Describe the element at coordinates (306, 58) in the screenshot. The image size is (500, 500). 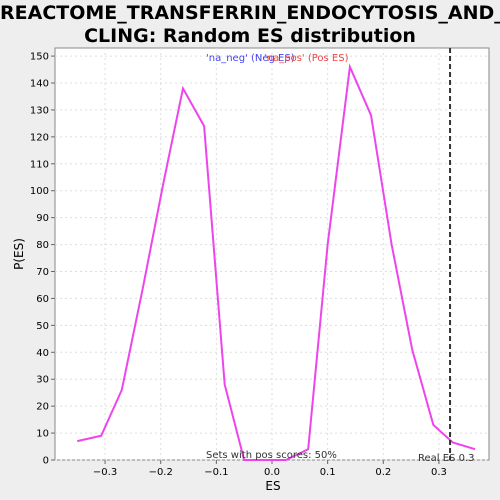
I see `legend-pos: 'na_pos' (Pos ES)` at that location.